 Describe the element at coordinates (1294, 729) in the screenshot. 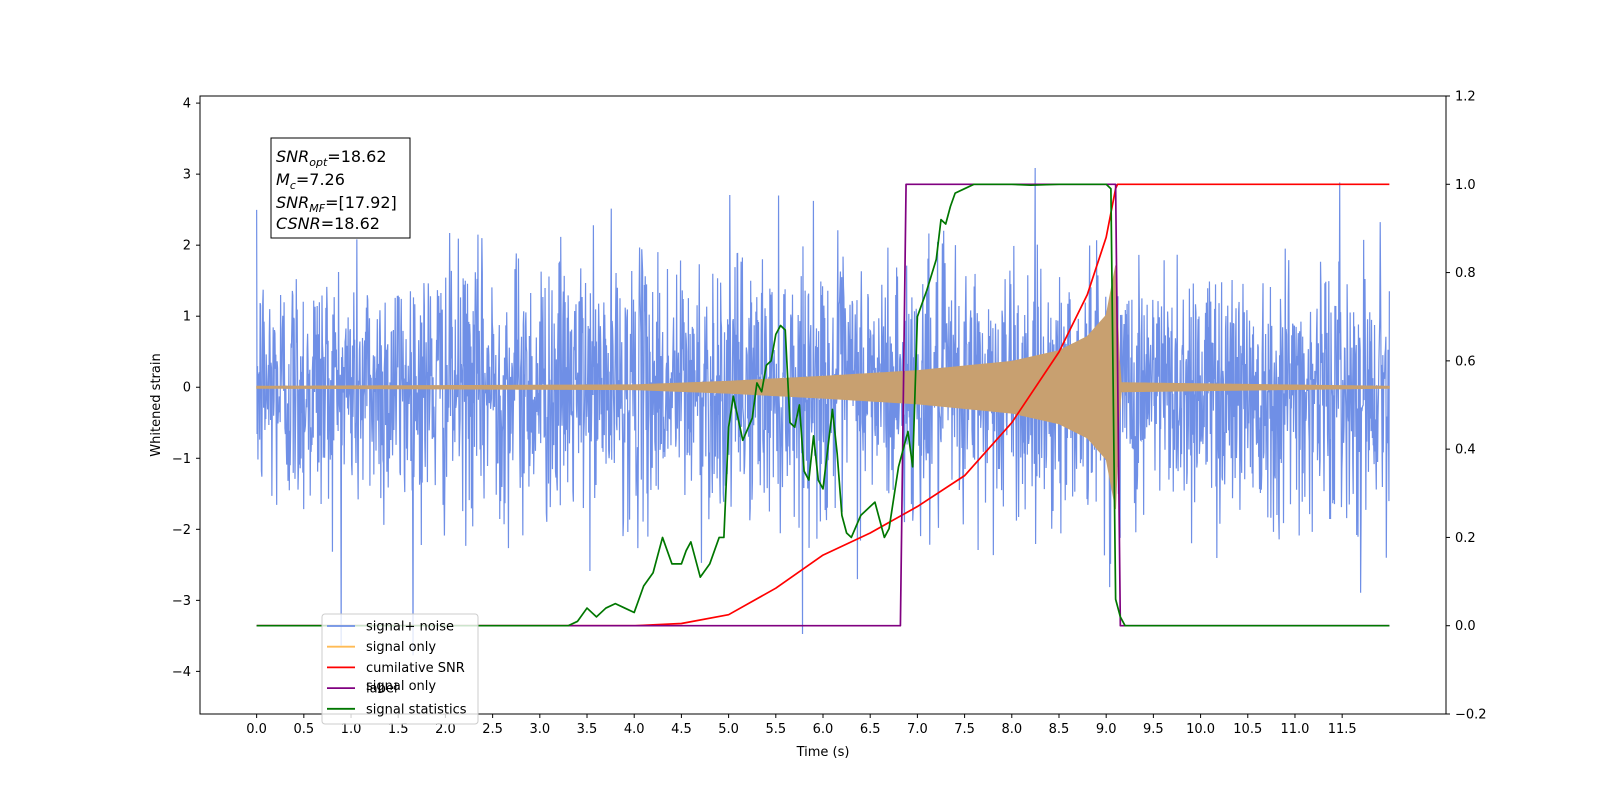

I see `x-tick-label: 11.0` at that location.